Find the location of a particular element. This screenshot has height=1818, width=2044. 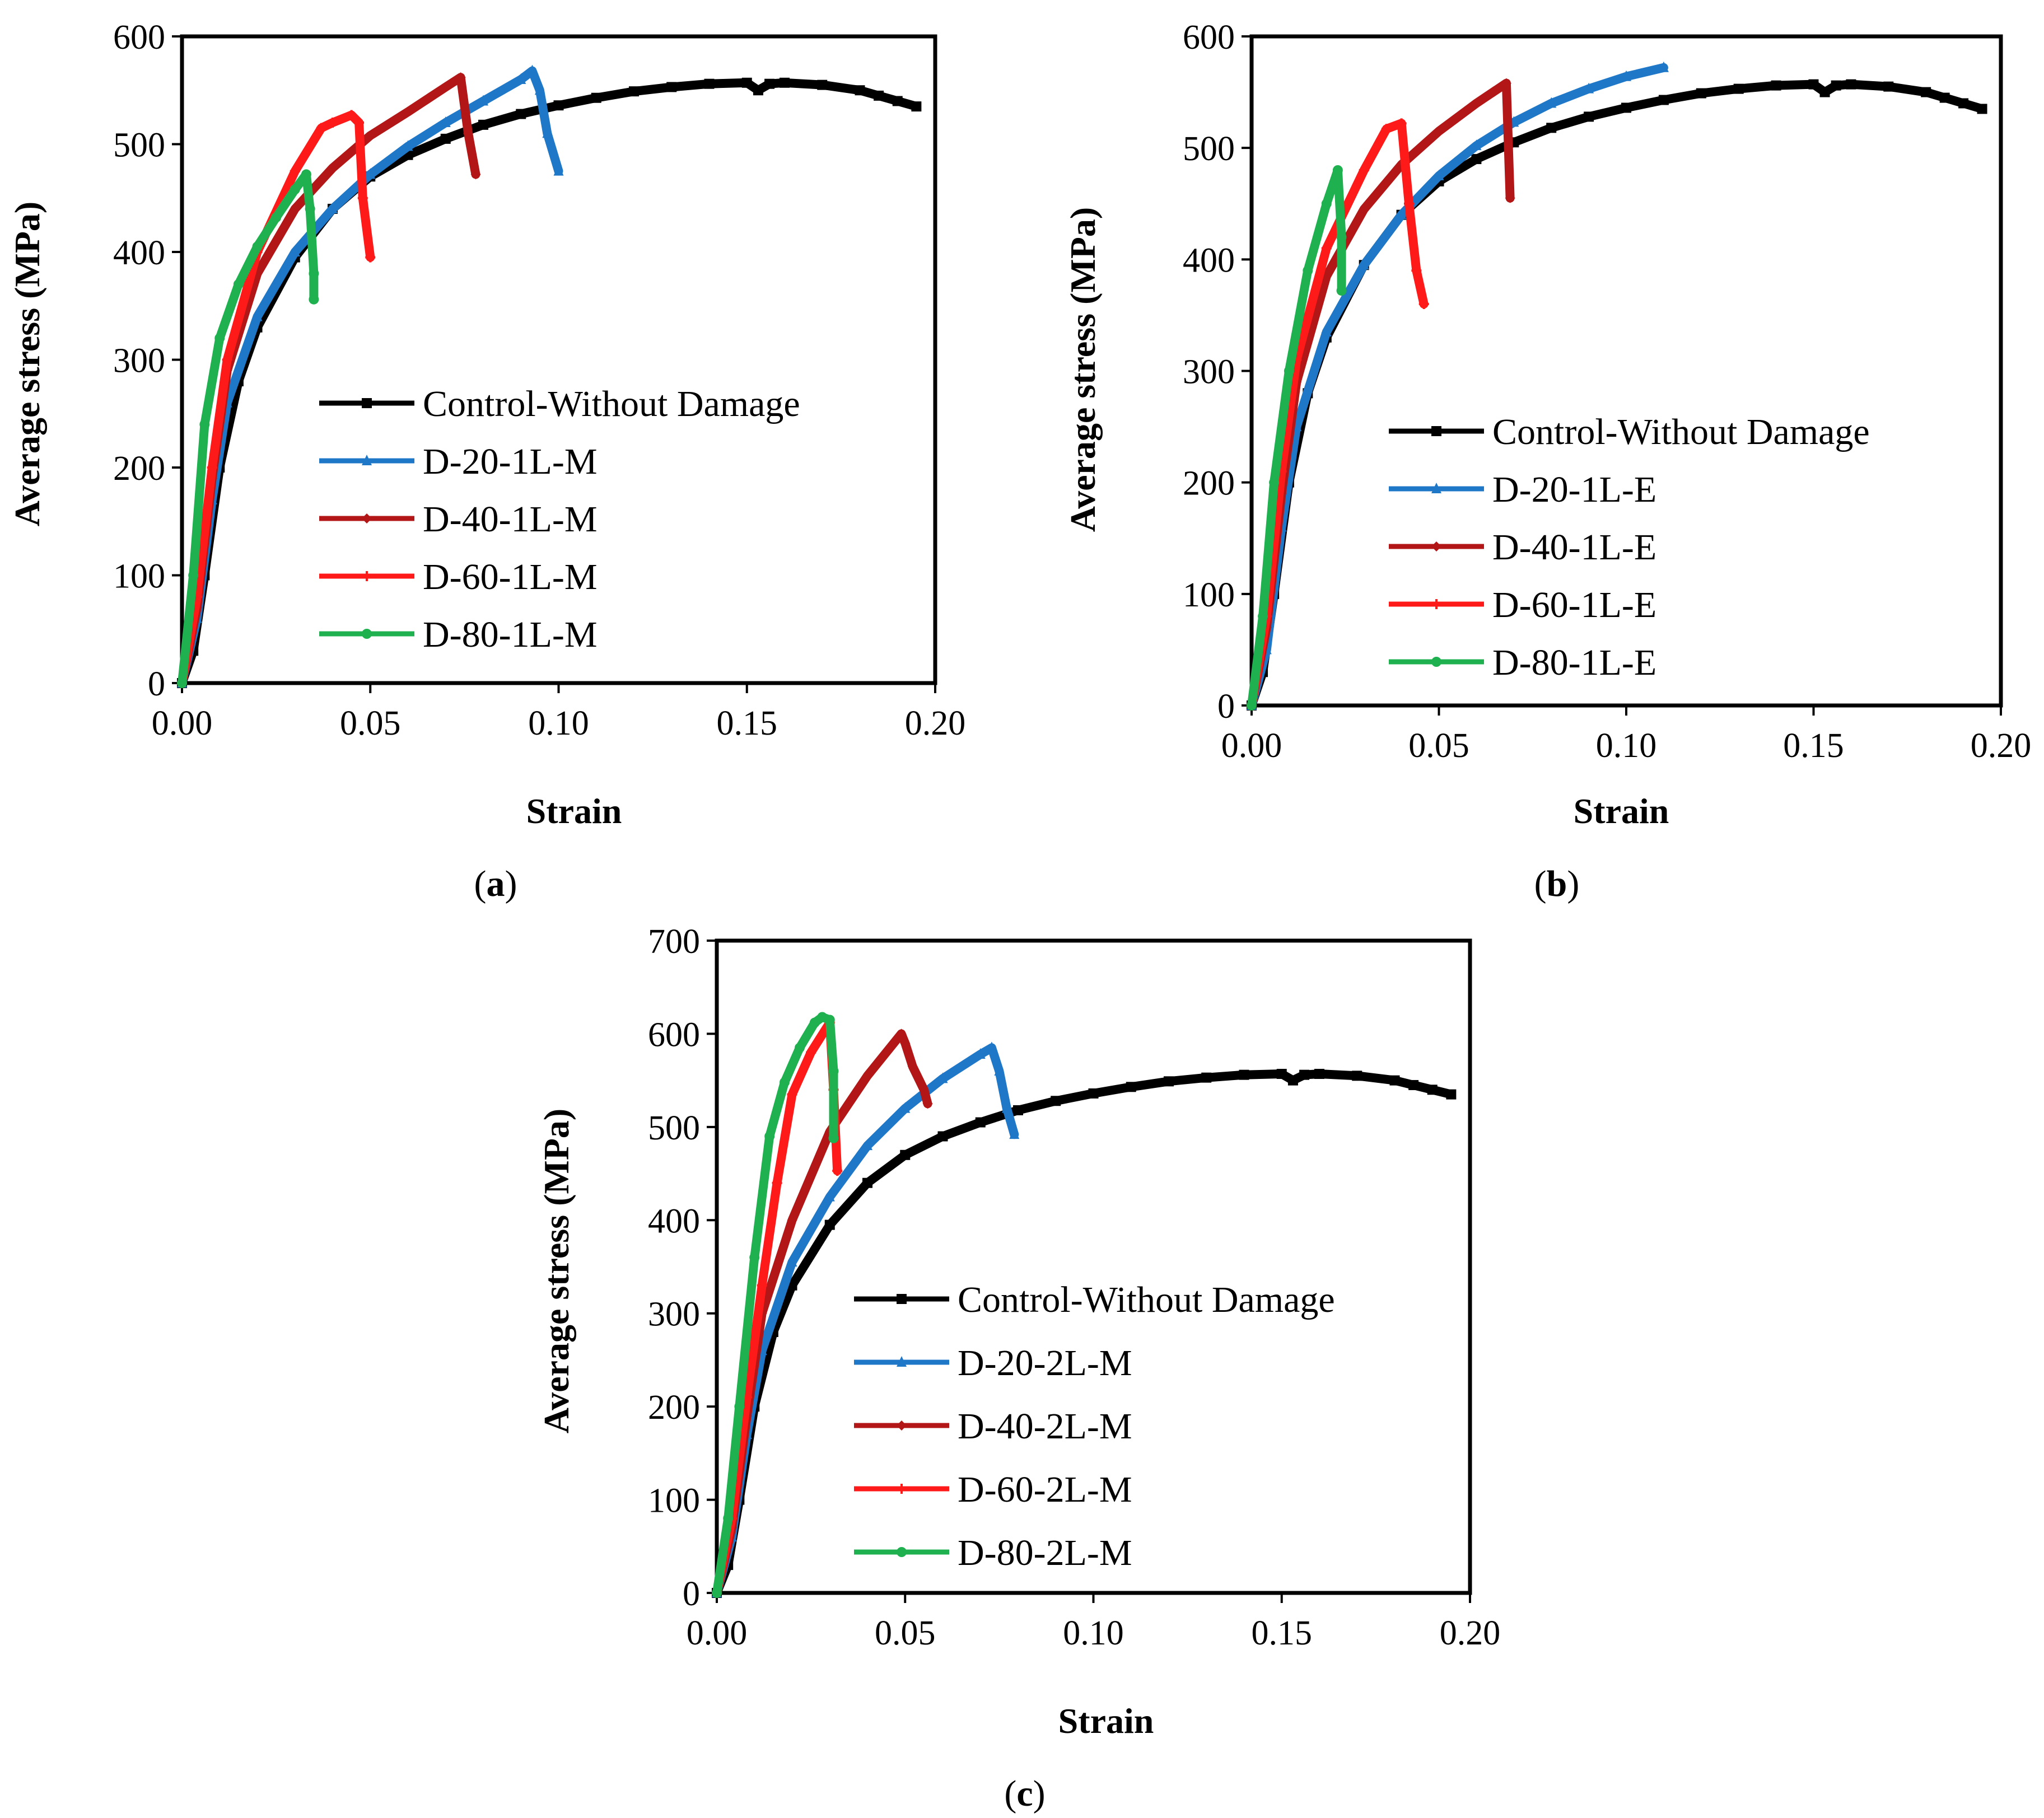

y-tick-label: 400 is located at coordinates (139, 253).